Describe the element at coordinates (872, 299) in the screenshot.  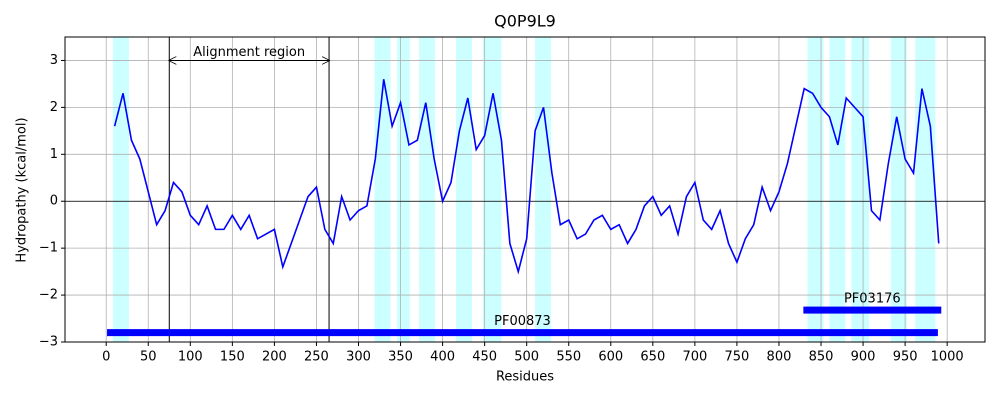
I see `domain-label: PF03176` at that location.